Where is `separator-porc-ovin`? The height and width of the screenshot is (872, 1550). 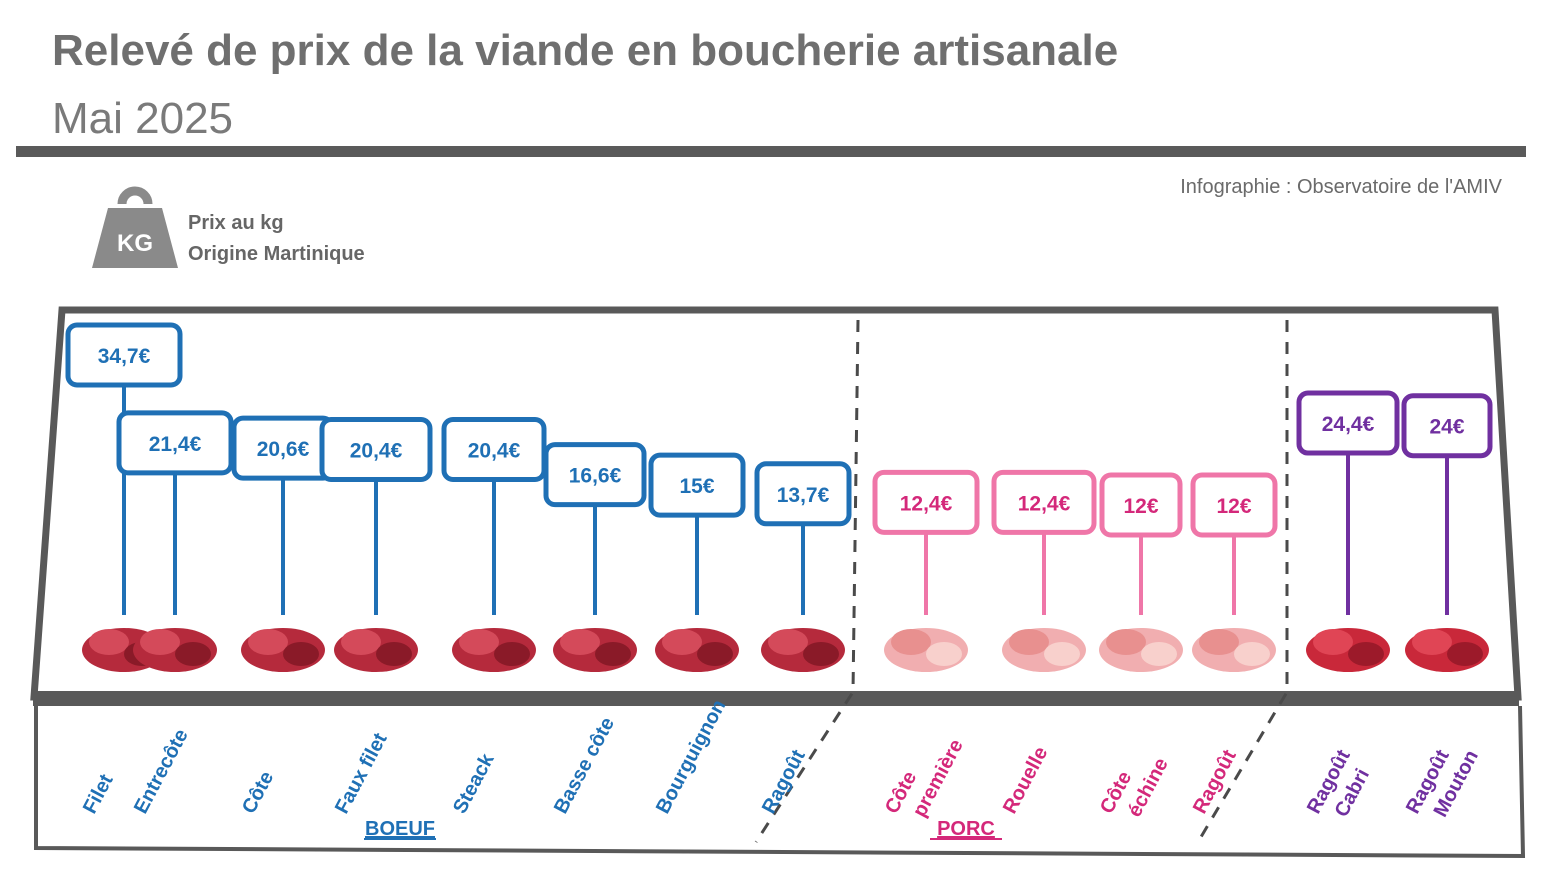 separator-porc-ovin is located at coordinates (1242, 581).